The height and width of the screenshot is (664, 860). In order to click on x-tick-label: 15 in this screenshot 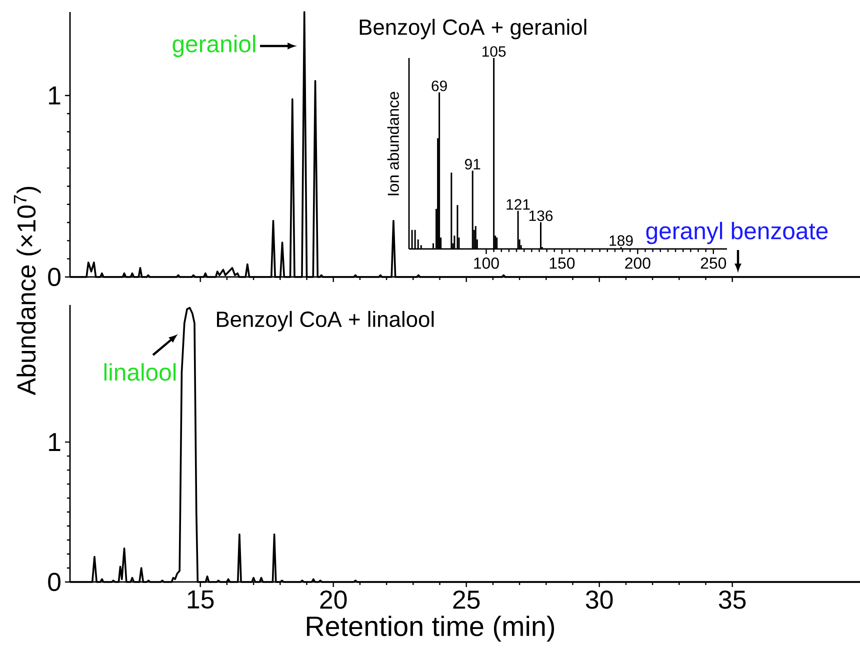, I will do `click(201, 599)`.